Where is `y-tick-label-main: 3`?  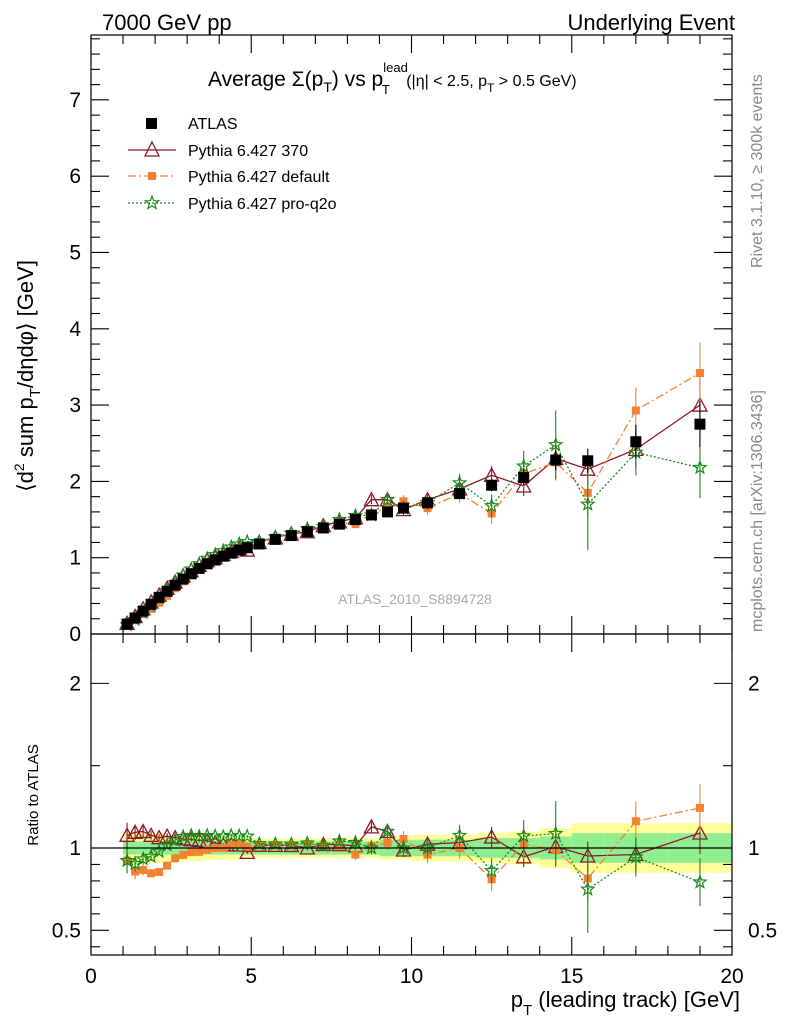 y-tick-label-main: 3 is located at coordinates (75, 405).